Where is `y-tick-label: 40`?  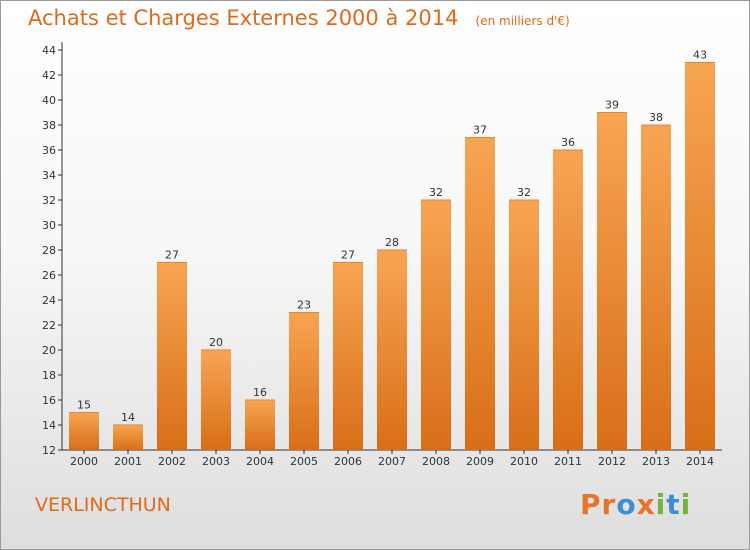 y-tick-label: 40 is located at coordinates (49, 100).